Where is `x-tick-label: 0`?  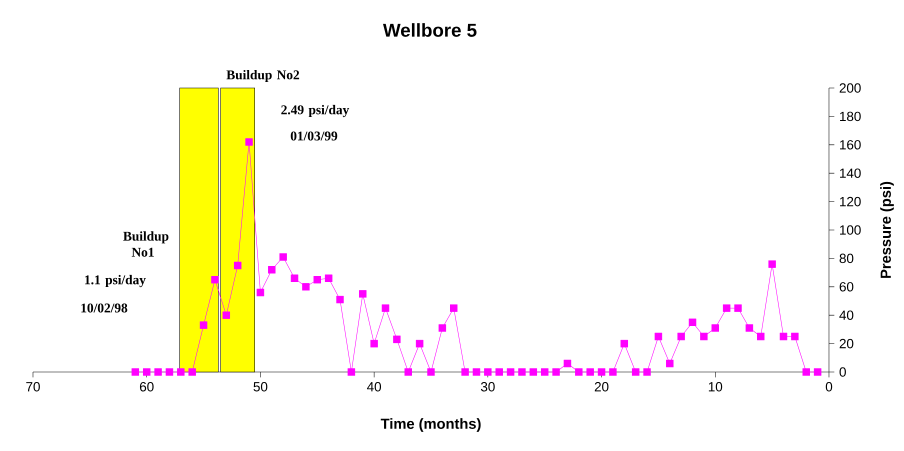 x-tick-label: 0 is located at coordinates (829, 387).